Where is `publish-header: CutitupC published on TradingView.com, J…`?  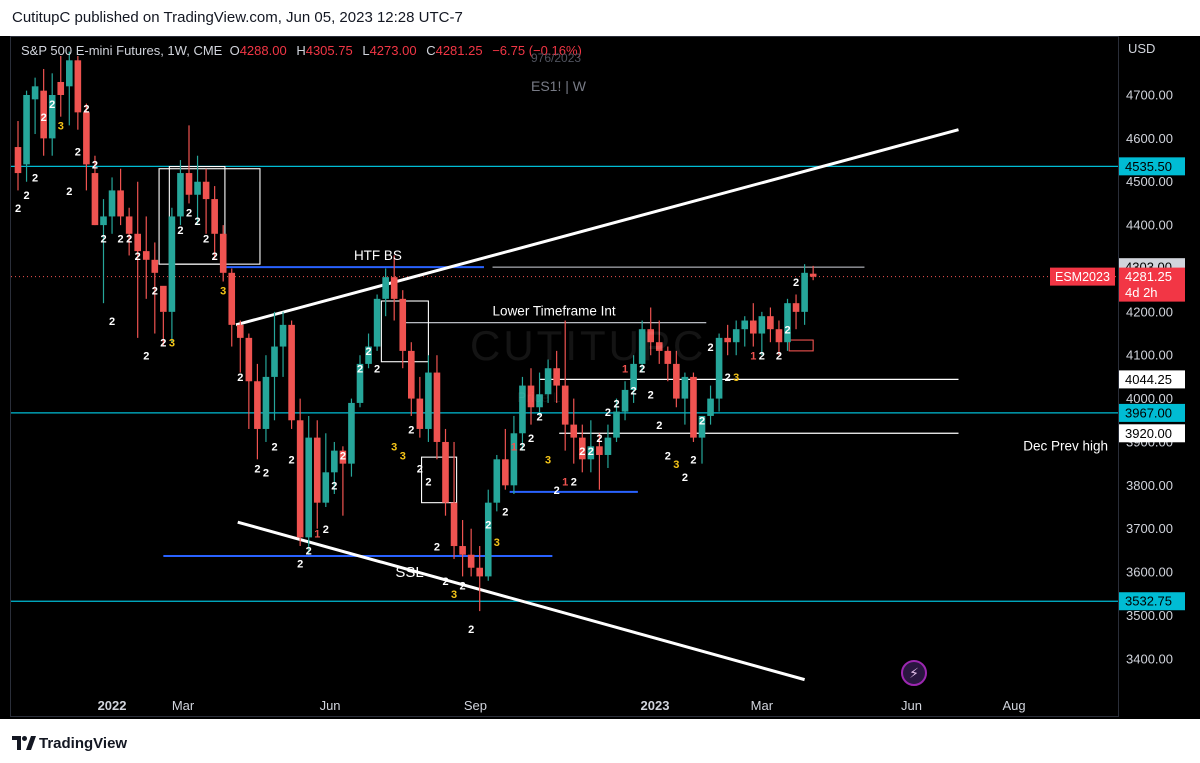 publish-header: CutitupC published on TradingView.com, J… is located at coordinates (600, 18).